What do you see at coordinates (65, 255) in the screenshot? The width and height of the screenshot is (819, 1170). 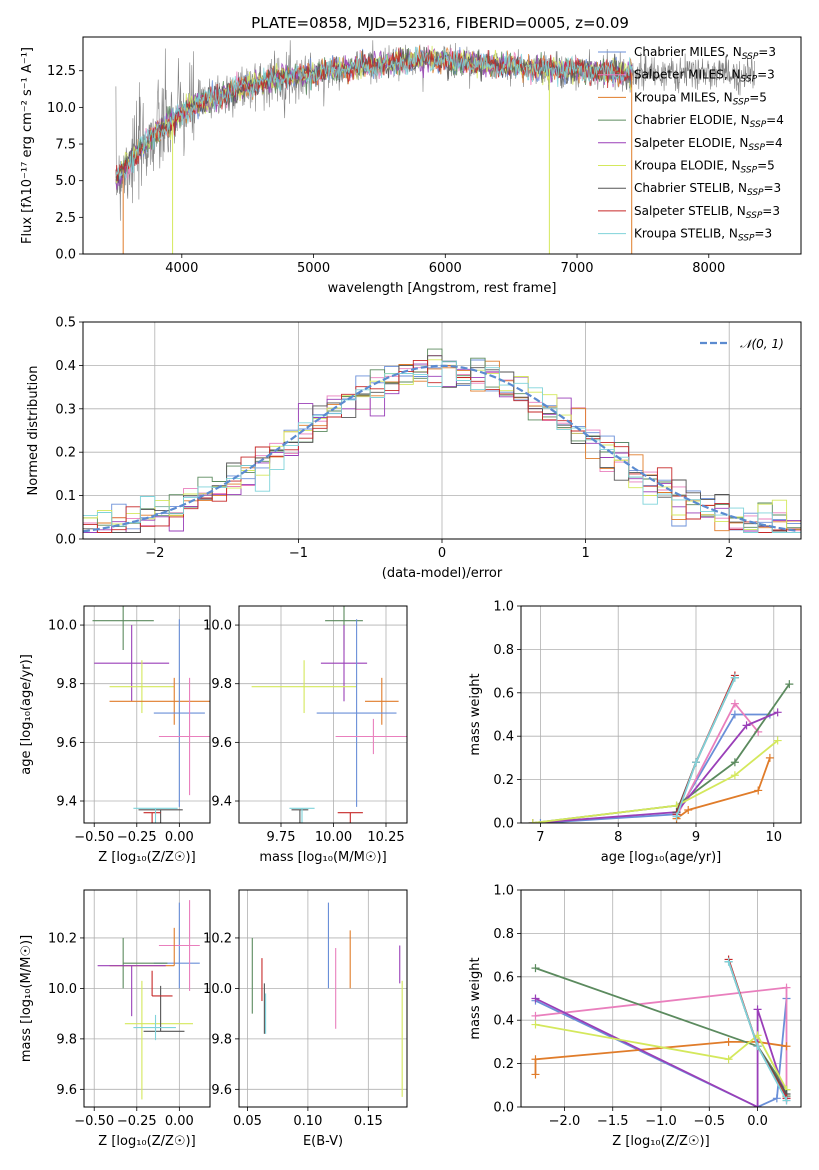 I see `spectrum-ytick-label: 0.0` at bounding box center [65, 255].